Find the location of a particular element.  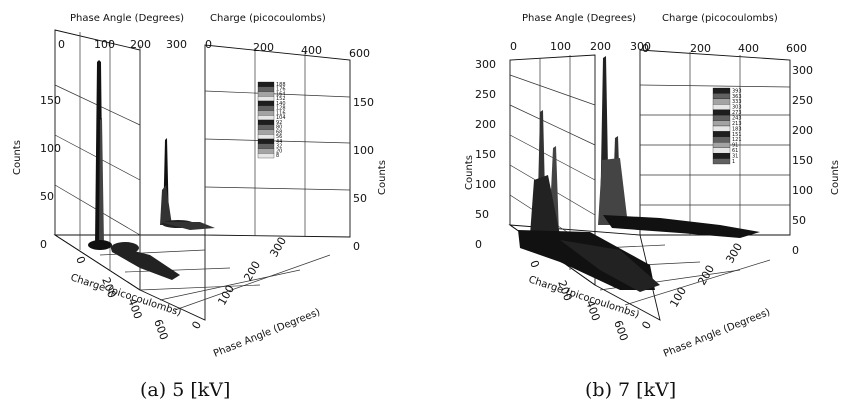

legend-label: 152 is located at coordinates (281, 99).